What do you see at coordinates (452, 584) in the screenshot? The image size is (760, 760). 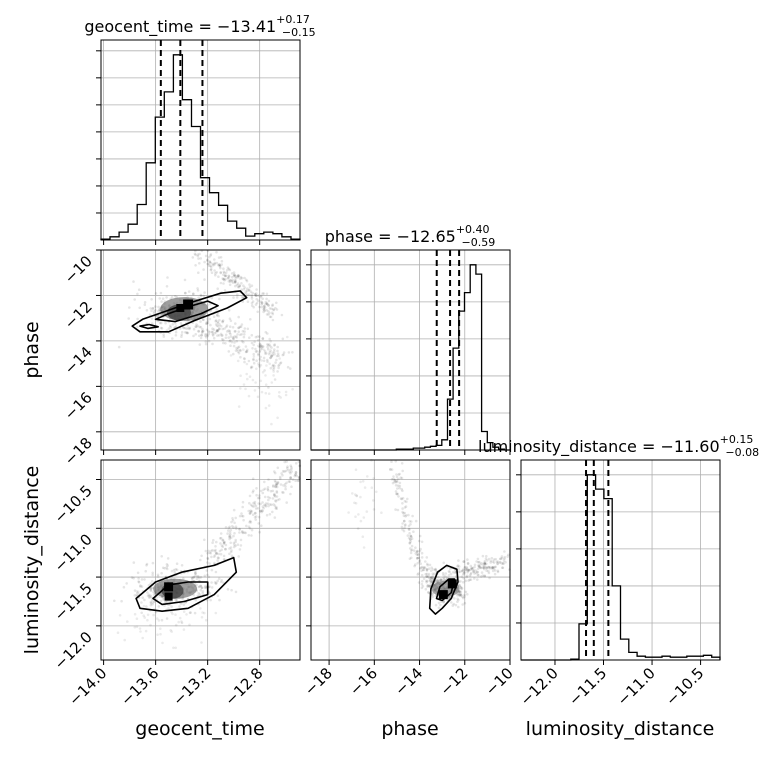 I see `density-peak` at bounding box center [452, 584].